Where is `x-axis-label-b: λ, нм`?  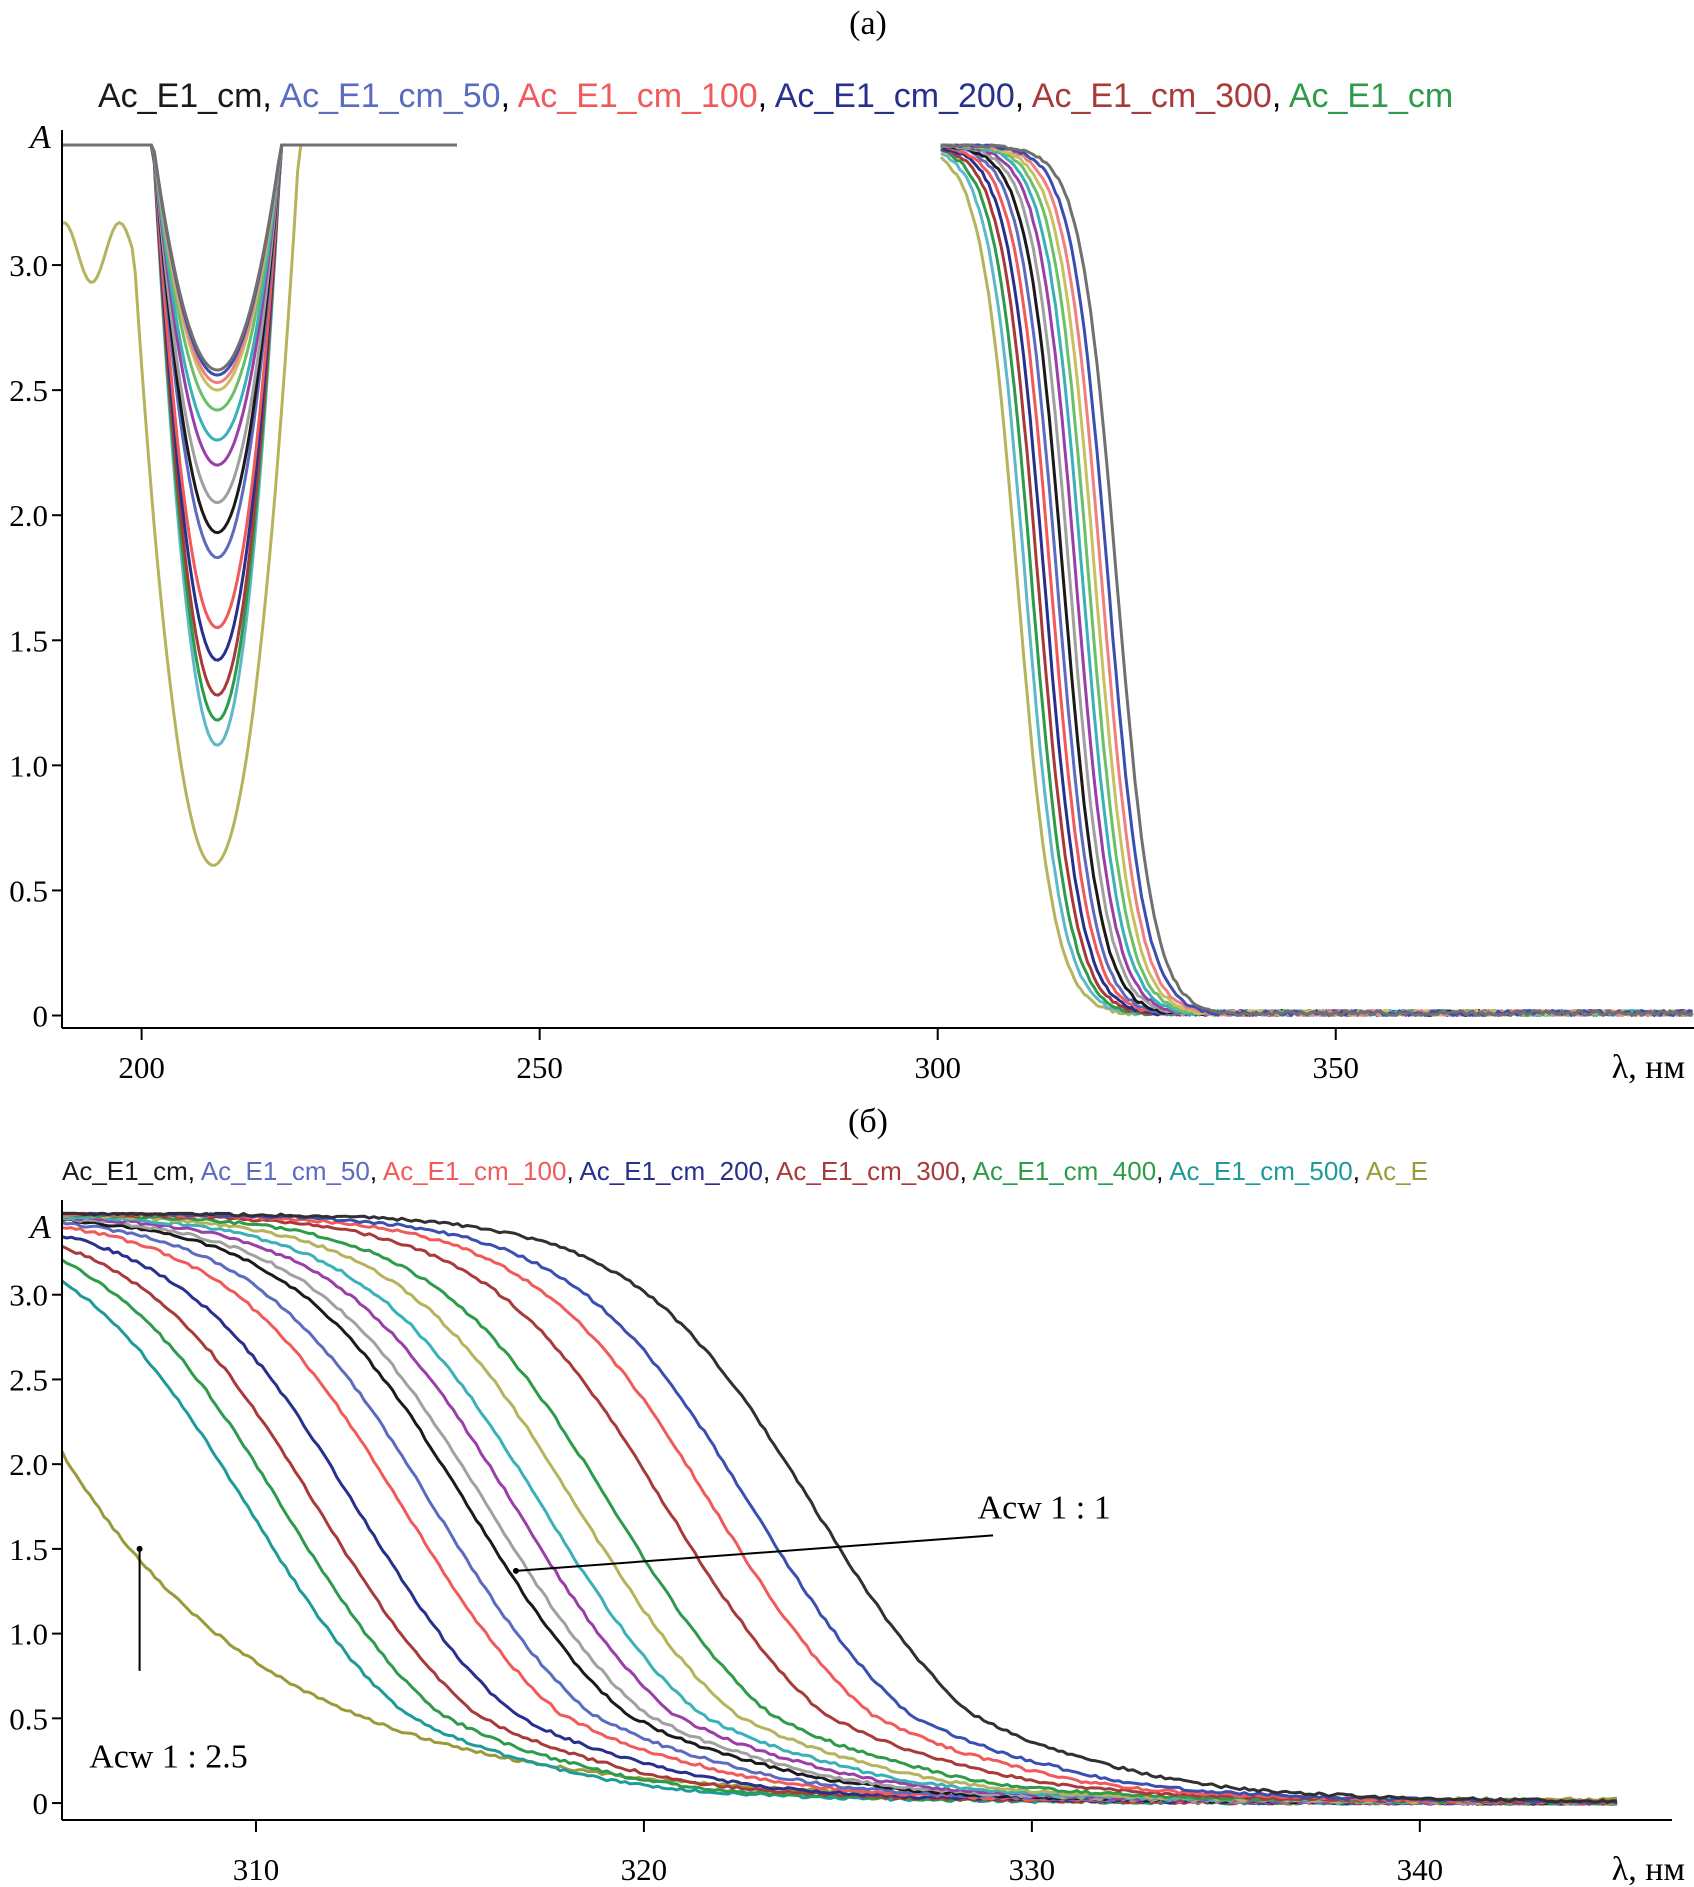 x-axis-label-b: λ, нм is located at coordinates (1648, 1869).